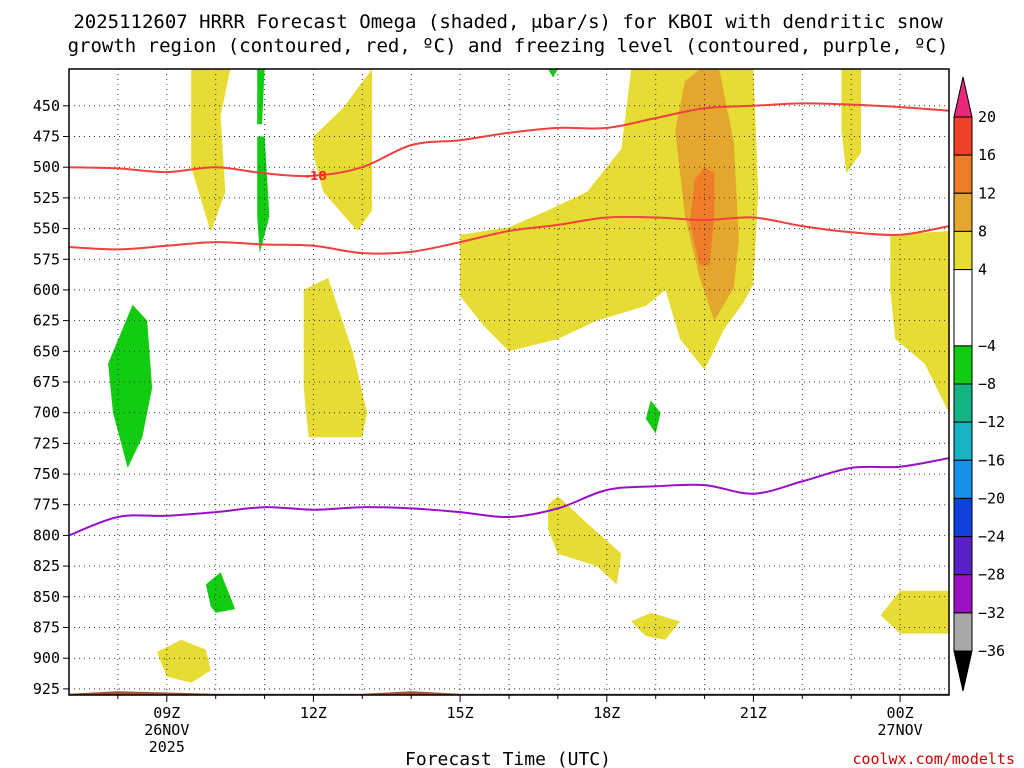  Describe the element at coordinates (46, 137) in the screenshot. I see `y-tick-label-475: 475` at that location.